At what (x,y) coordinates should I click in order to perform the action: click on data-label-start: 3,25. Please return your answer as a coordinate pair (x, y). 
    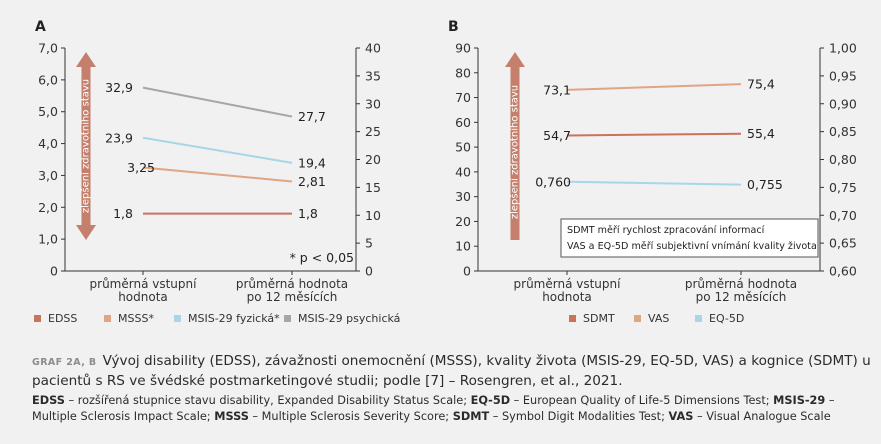
    Looking at the image, I should click on (141, 167).